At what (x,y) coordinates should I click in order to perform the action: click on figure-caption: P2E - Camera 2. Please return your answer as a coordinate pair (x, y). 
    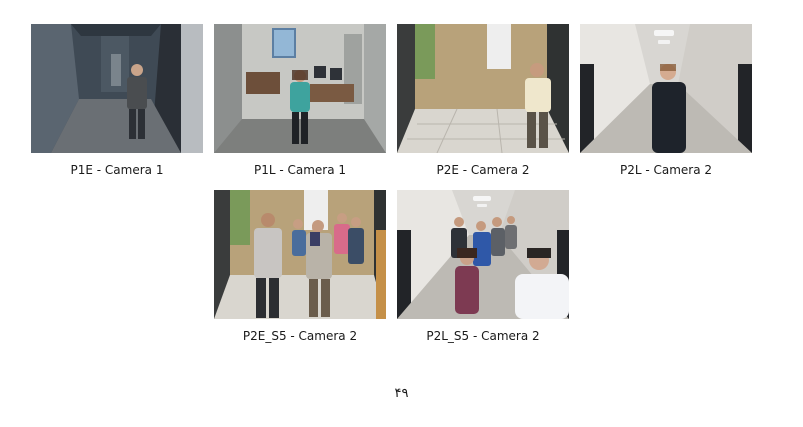
    Looking at the image, I should click on (483, 170).